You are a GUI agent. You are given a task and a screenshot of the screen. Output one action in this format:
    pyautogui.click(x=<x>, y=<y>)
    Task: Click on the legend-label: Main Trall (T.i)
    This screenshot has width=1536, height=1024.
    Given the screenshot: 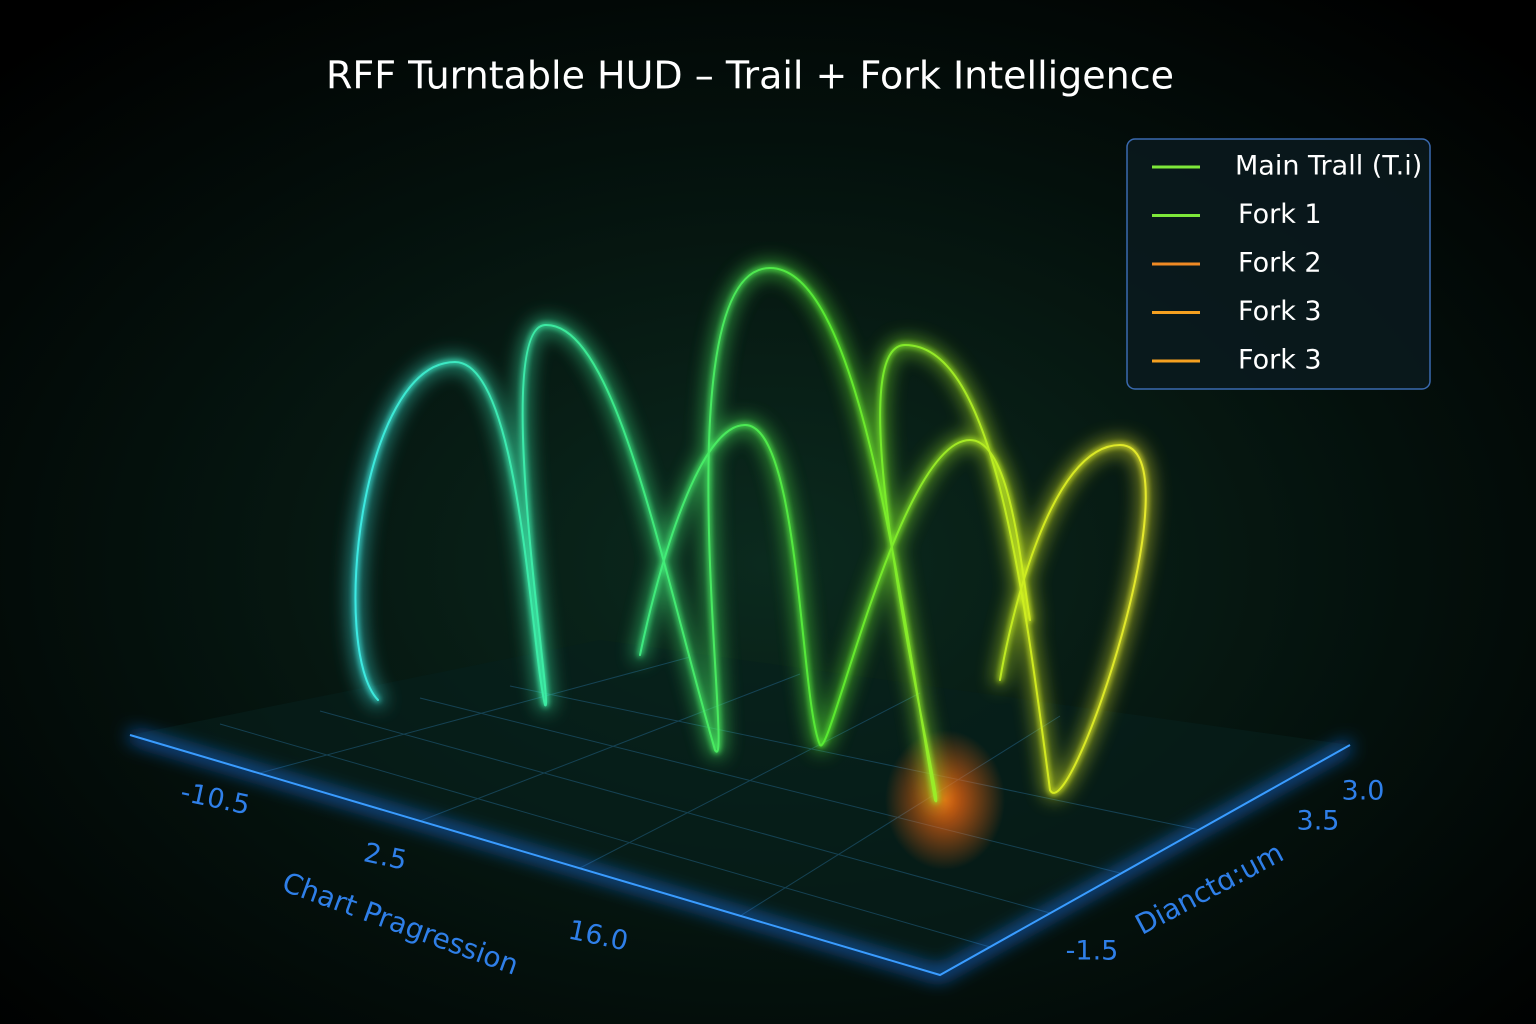 What is the action you would take?
    pyautogui.click(x=1328, y=166)
    